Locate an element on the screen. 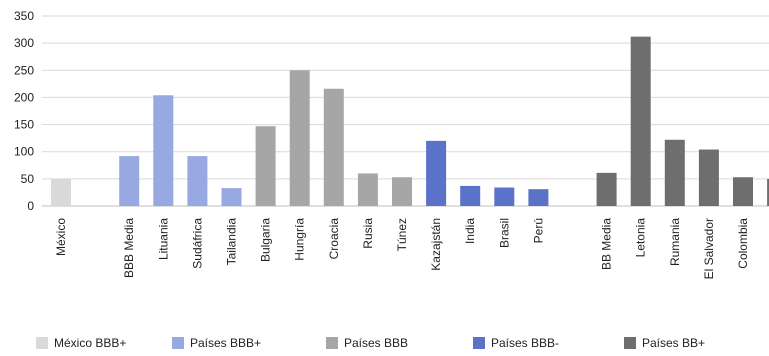  legend-item-bbb-minus: Países BBB- is located at coordinates (516, 343).